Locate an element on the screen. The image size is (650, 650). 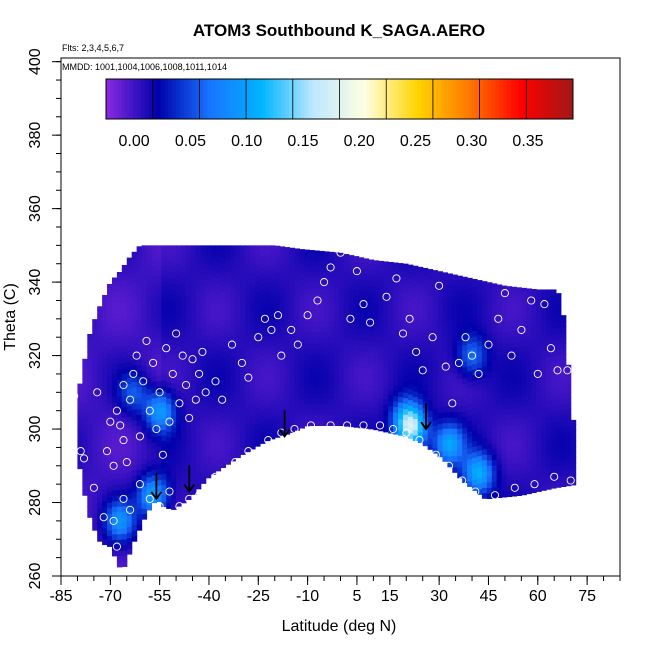
sample-point is located at coordinates (241, 362).